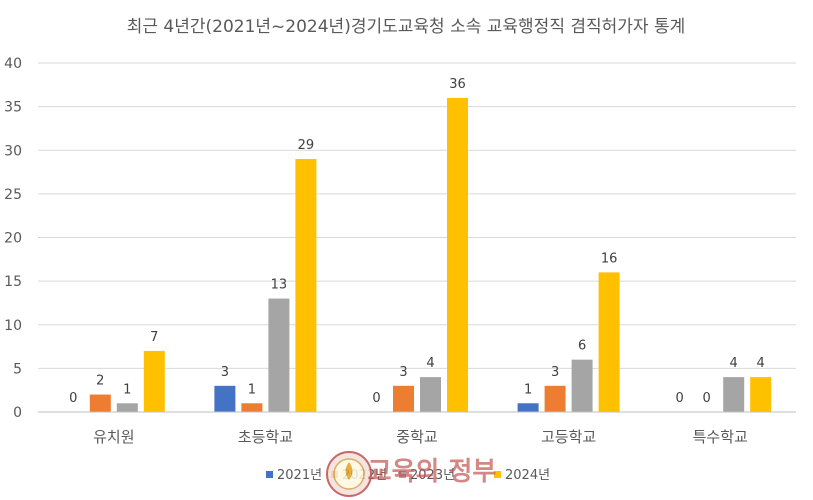  Describe the element at coordinates (17, 413) in the screenshot. I see `y-tick-label: 0` at that location.